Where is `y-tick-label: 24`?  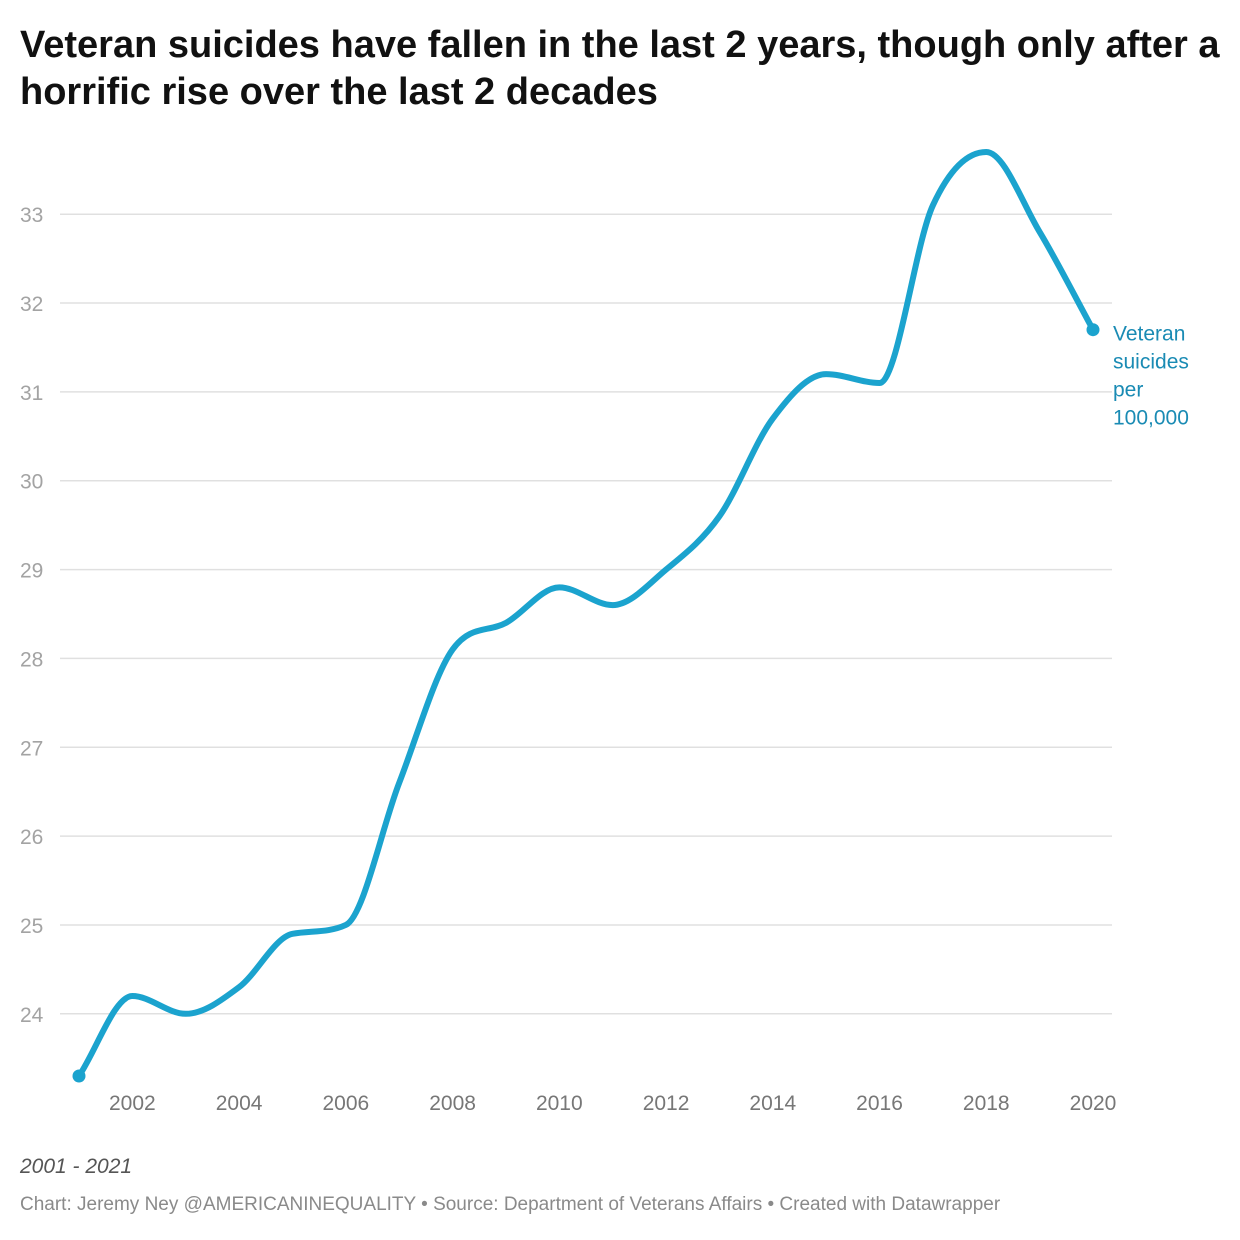
y-tick-label: 24 is located at coordinates (32, 1015).